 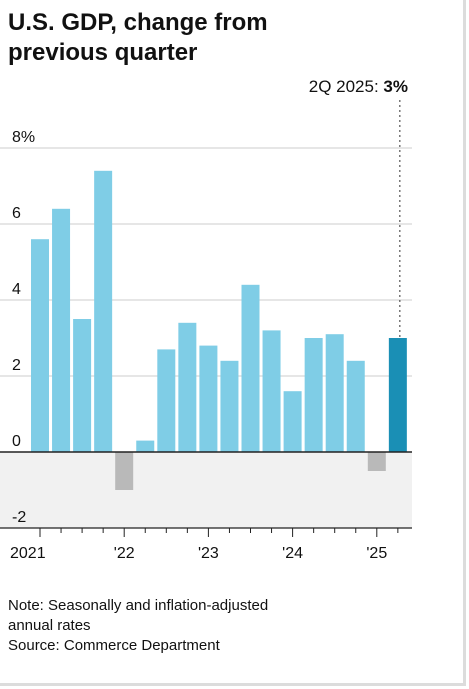 What do you see at coordinates (103, 52) in the screenshot?
I see `title-line-2: previous quarter` at bounding box center [103, 52].